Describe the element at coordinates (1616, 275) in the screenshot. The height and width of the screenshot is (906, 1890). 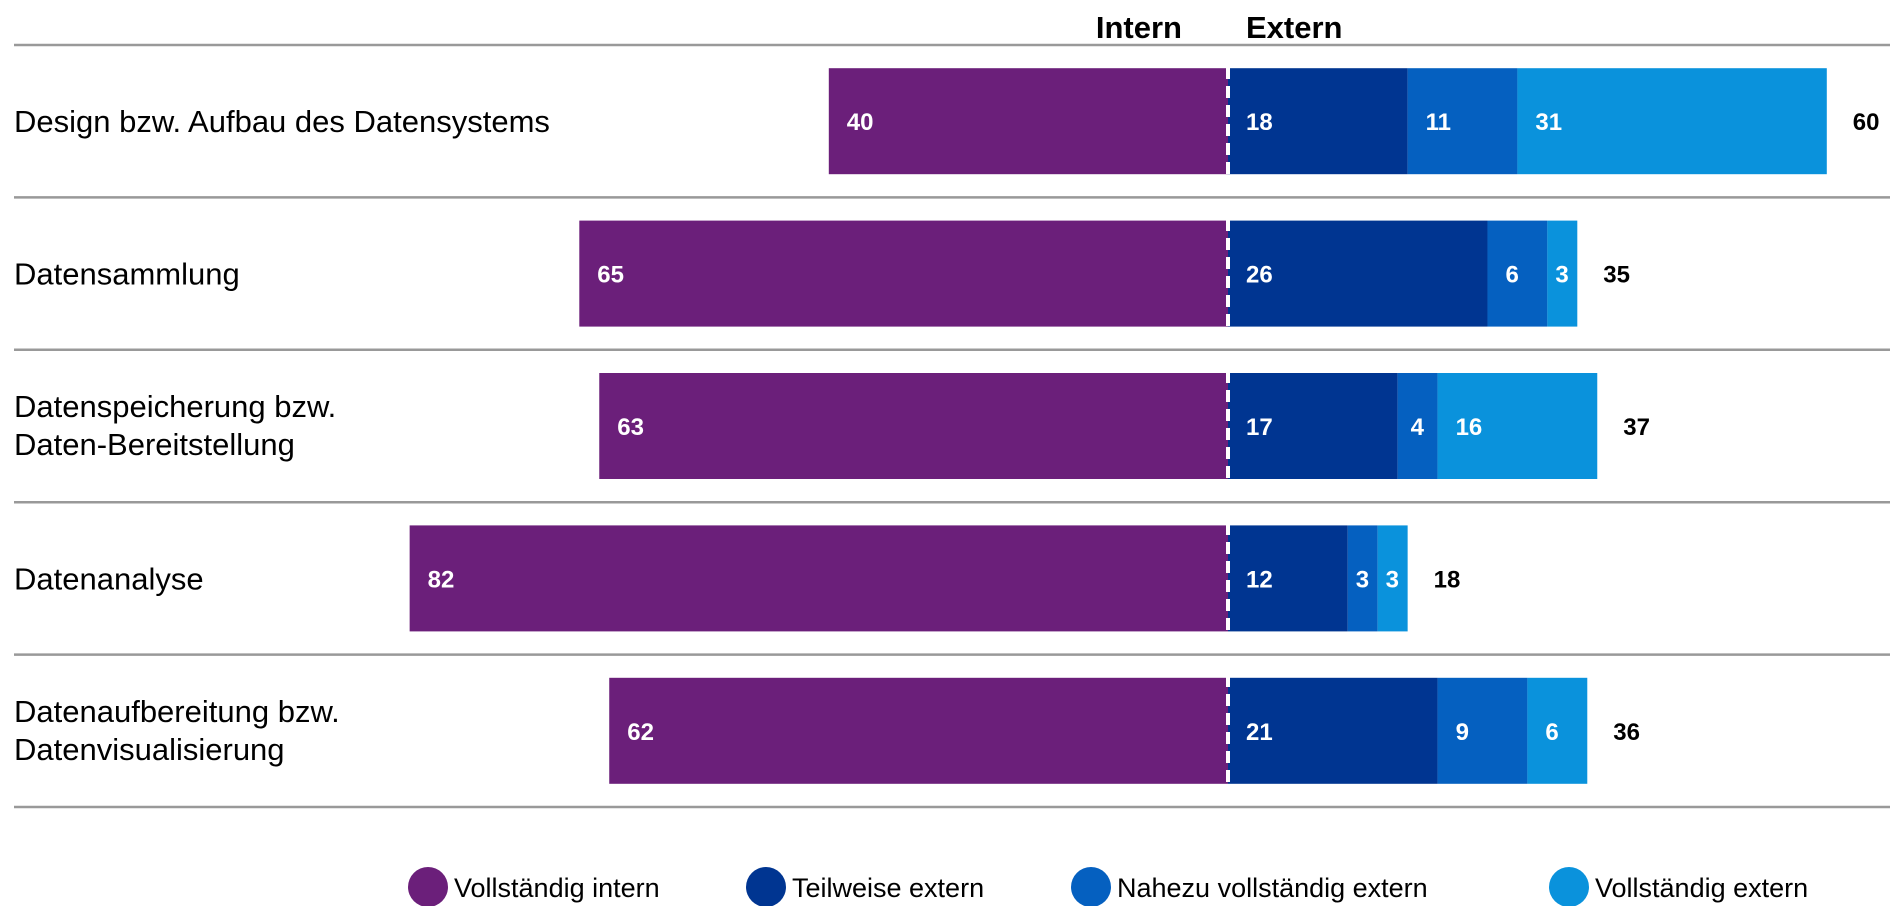
I see `extern-total-label: 35` at that location.